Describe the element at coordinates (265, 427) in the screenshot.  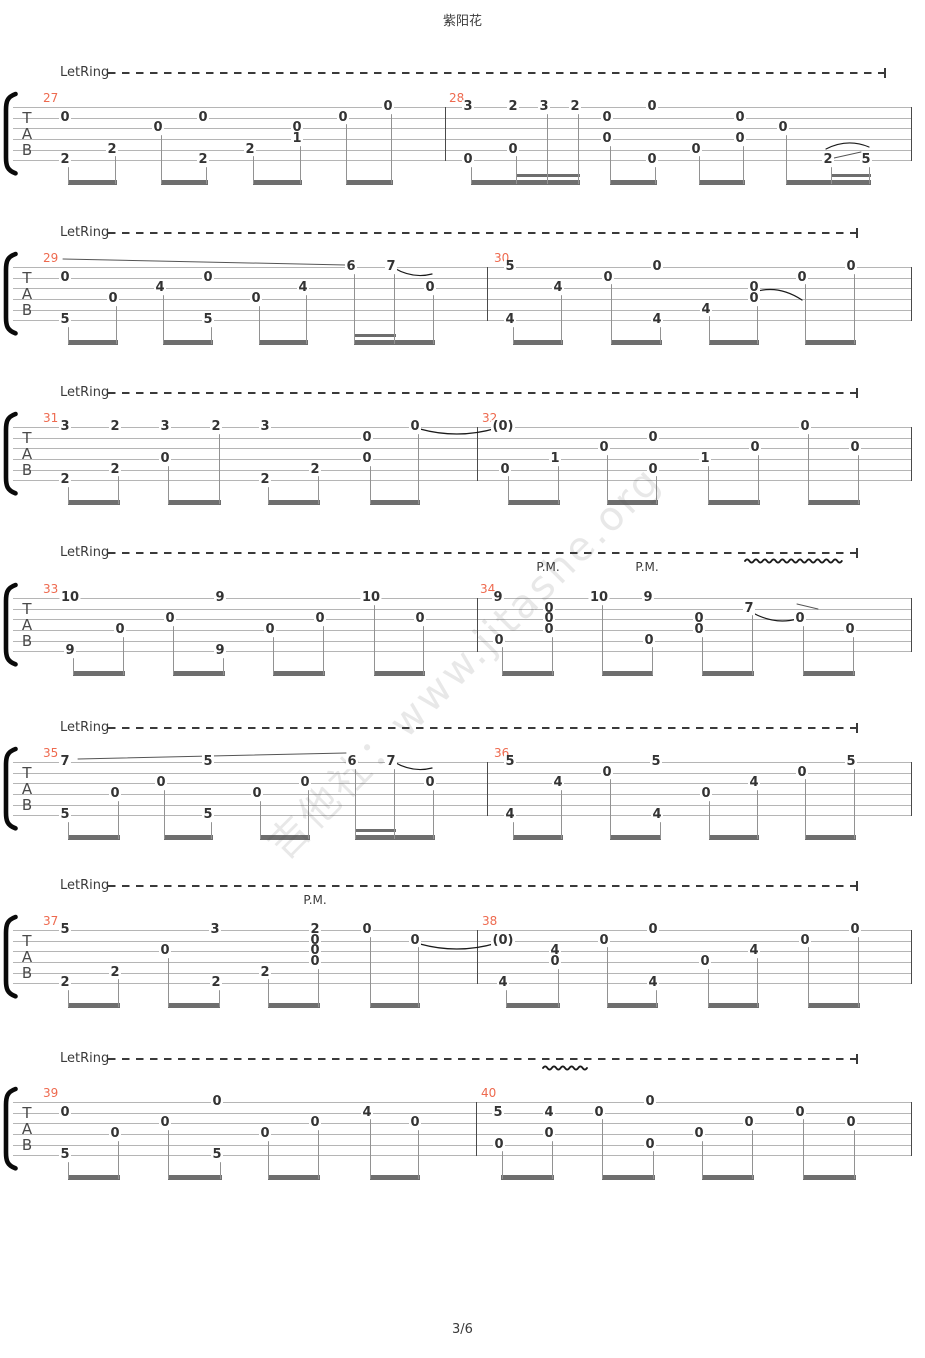
I see `fret-number: 3` at that location.